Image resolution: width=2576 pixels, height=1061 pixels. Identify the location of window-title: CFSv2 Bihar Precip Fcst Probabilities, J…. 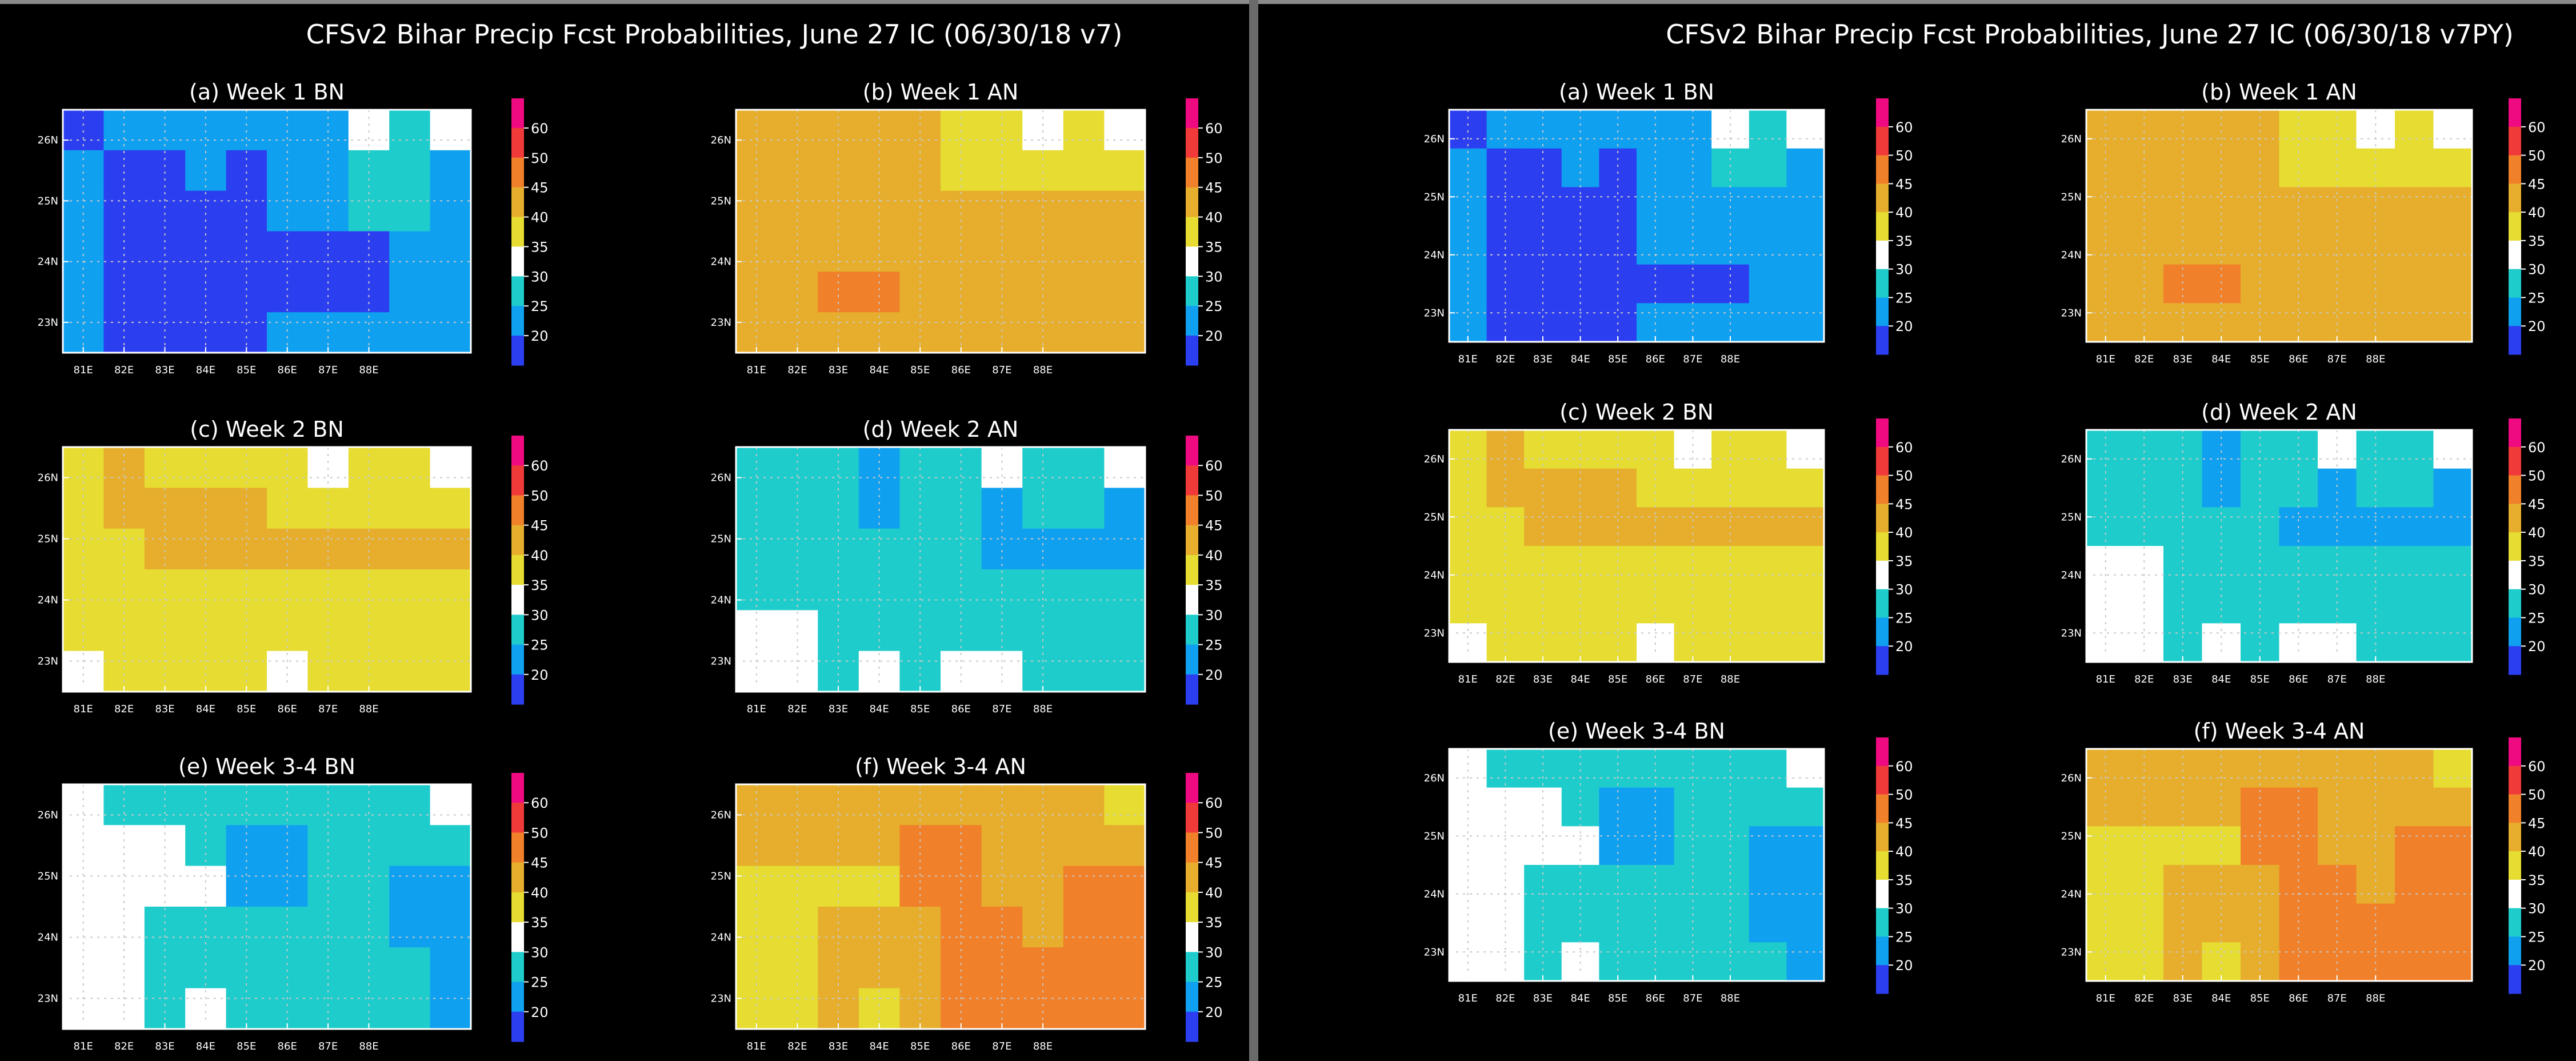
(2090, 34).